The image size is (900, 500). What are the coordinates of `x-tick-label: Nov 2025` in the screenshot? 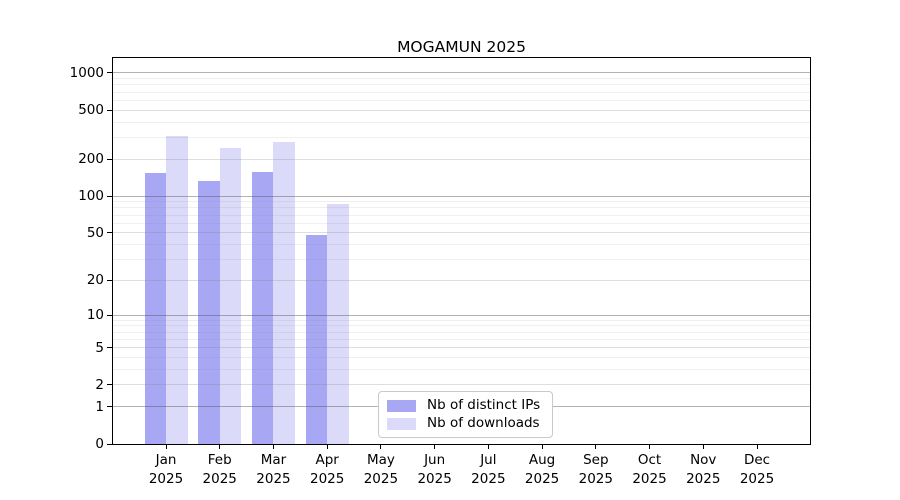 It's located at (703, 469).